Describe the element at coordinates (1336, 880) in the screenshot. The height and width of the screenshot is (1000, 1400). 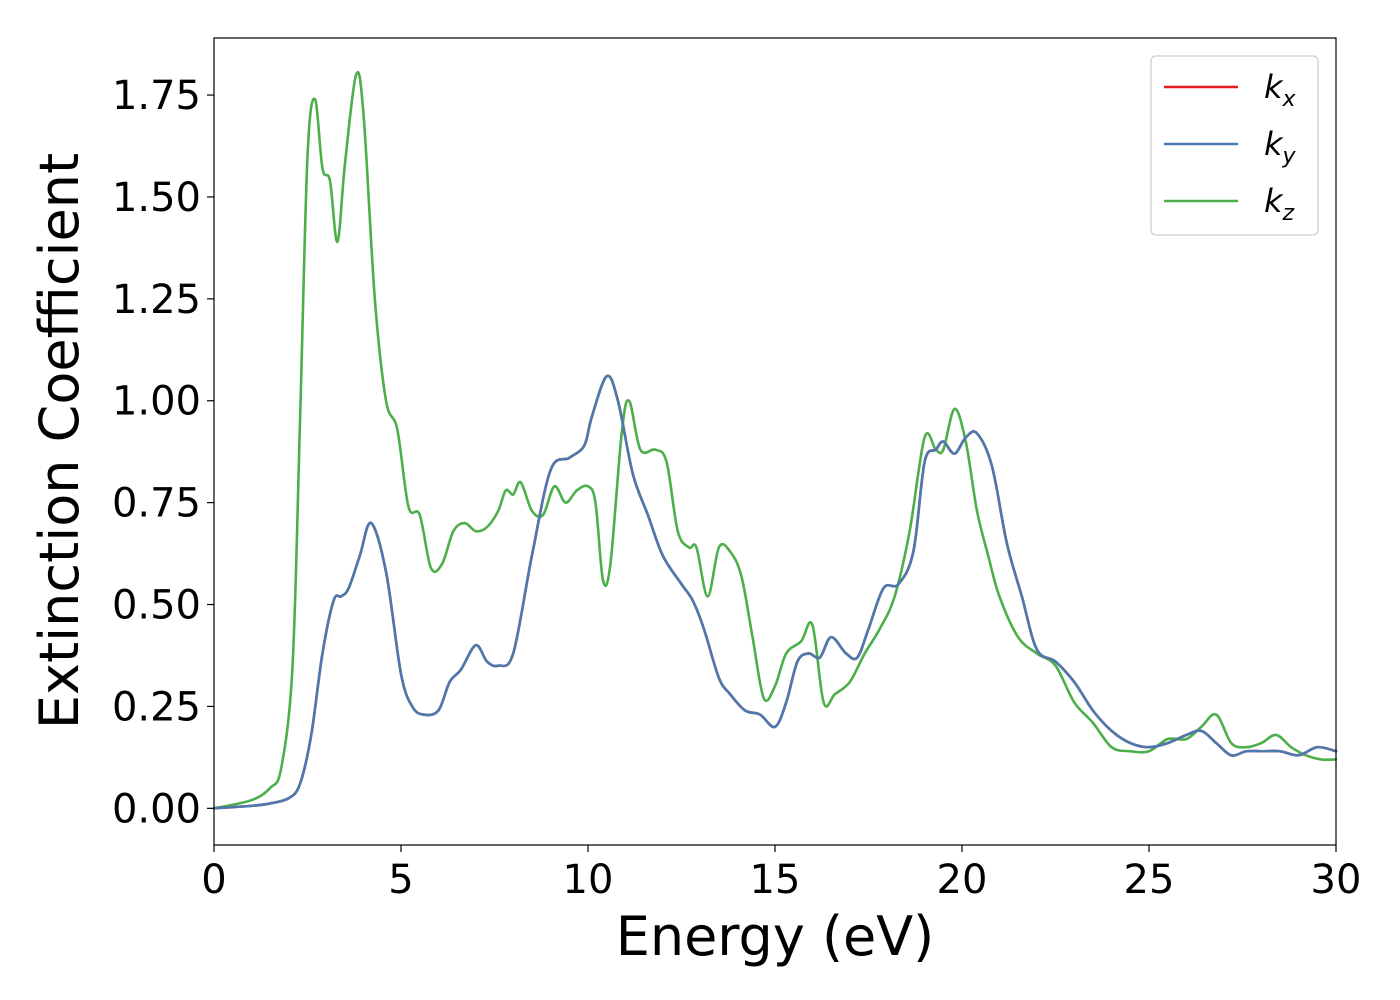
I see `x-tick-label: 30` at that location.